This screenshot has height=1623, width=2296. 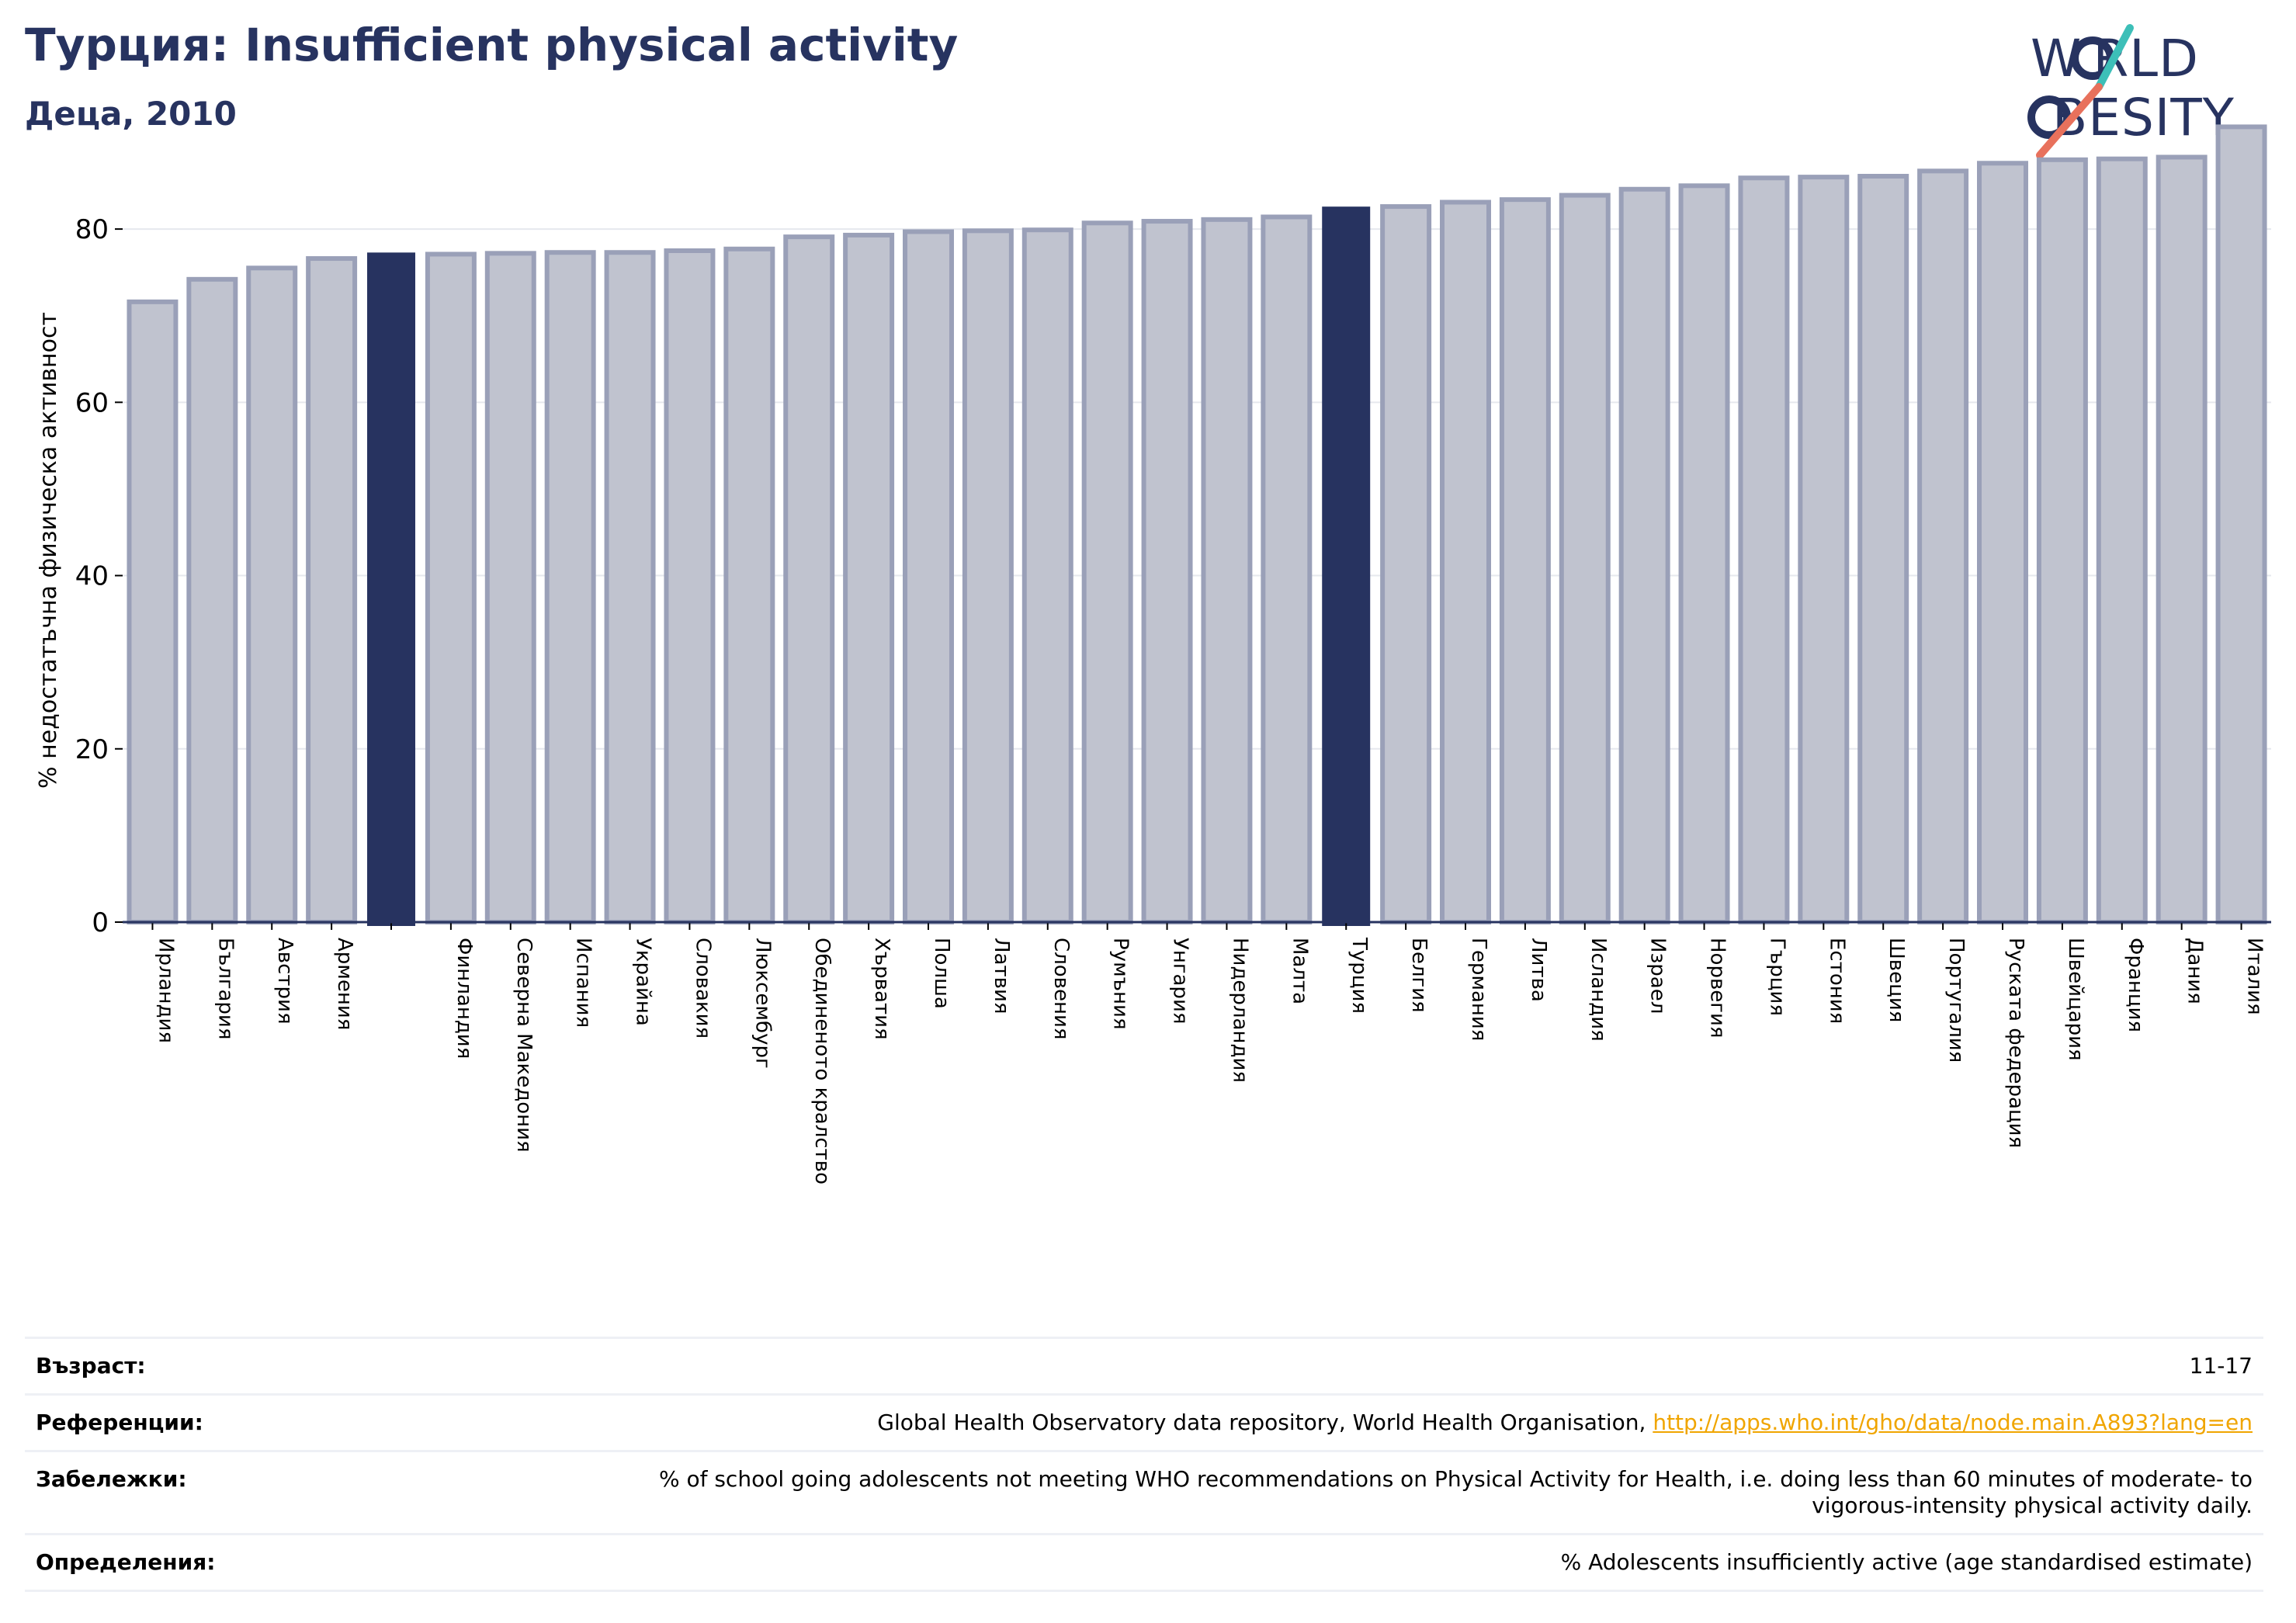 I want to click on y-tick-label: 20, so click(x=92, y=749).